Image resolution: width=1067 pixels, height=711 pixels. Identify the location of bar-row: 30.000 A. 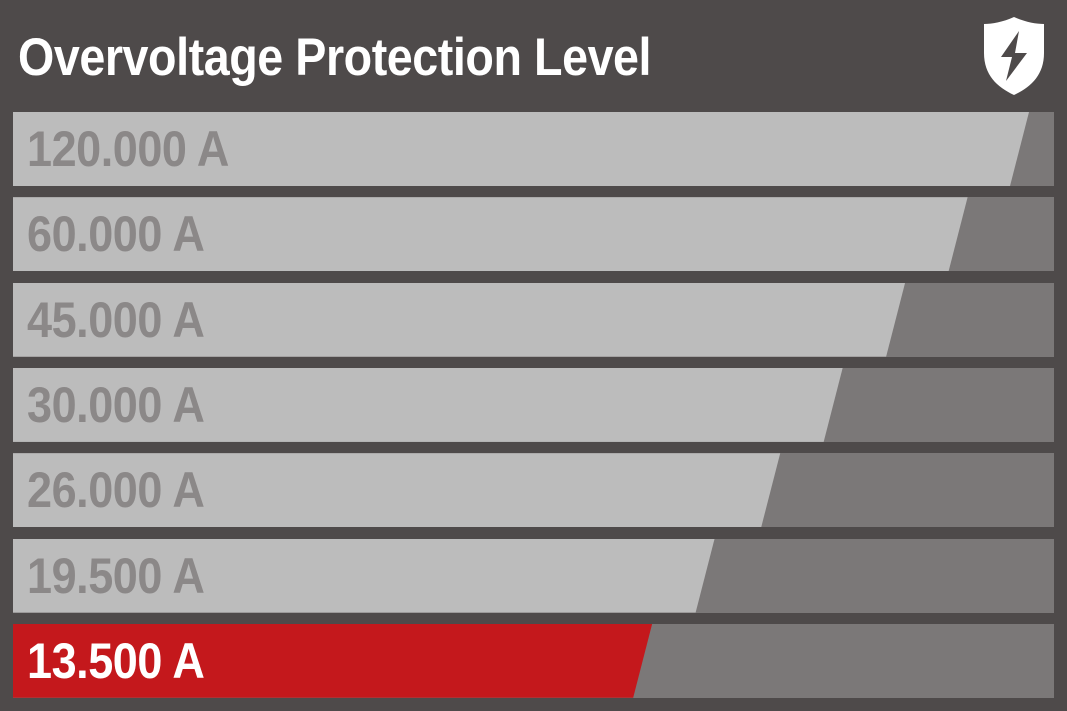
(533, 404).